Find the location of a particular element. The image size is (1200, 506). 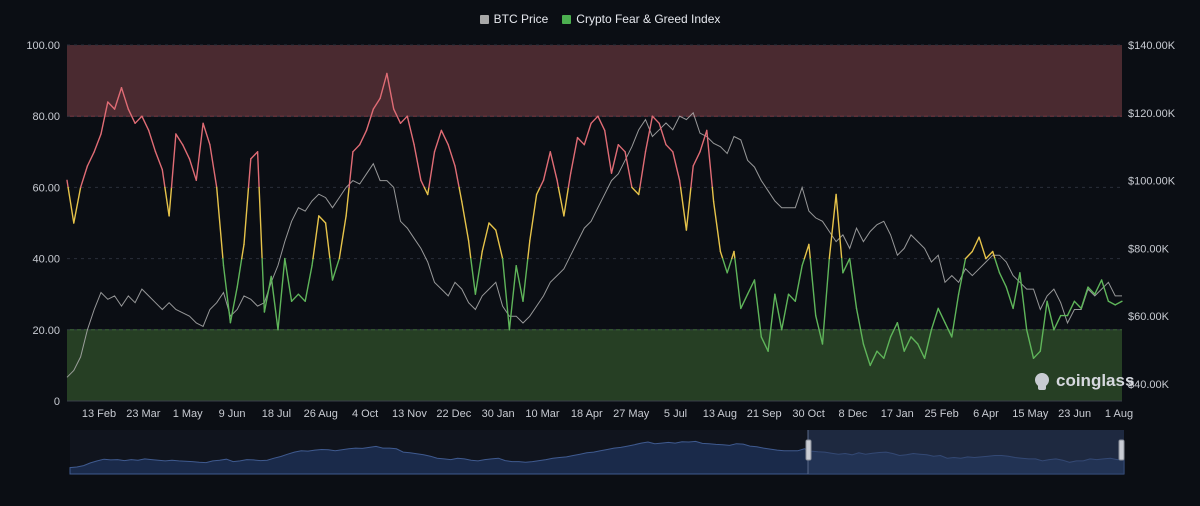

legend-item-fear-greed: Crypto Fear & Greed Index is located at coordinates (641, 19).